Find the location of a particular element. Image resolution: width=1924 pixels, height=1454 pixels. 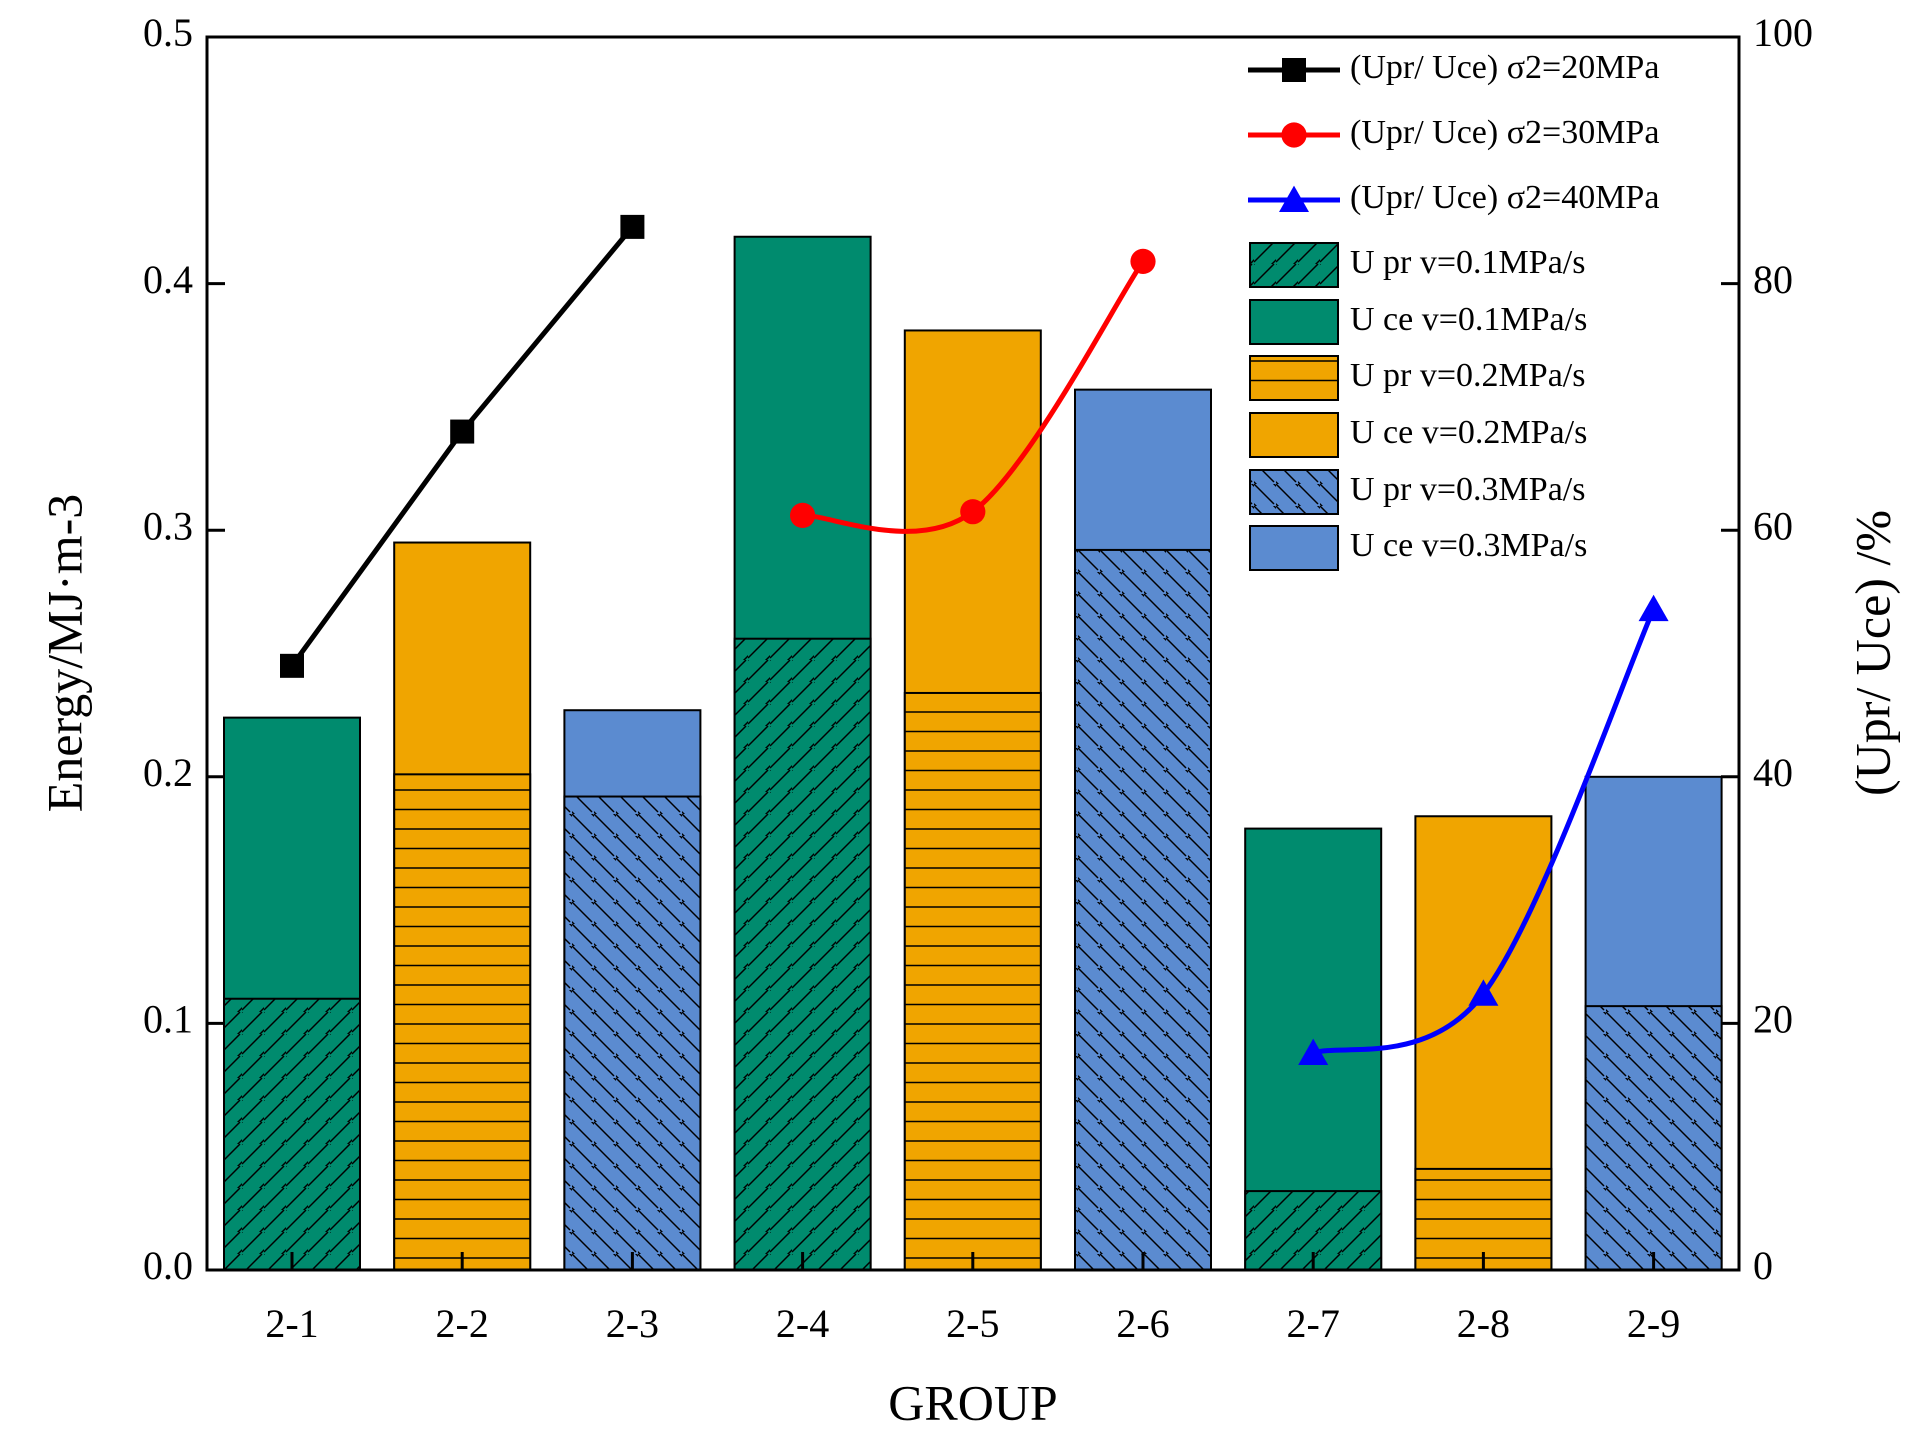

x-tick-label: 2-1 is located at coordinates (291, 1323).